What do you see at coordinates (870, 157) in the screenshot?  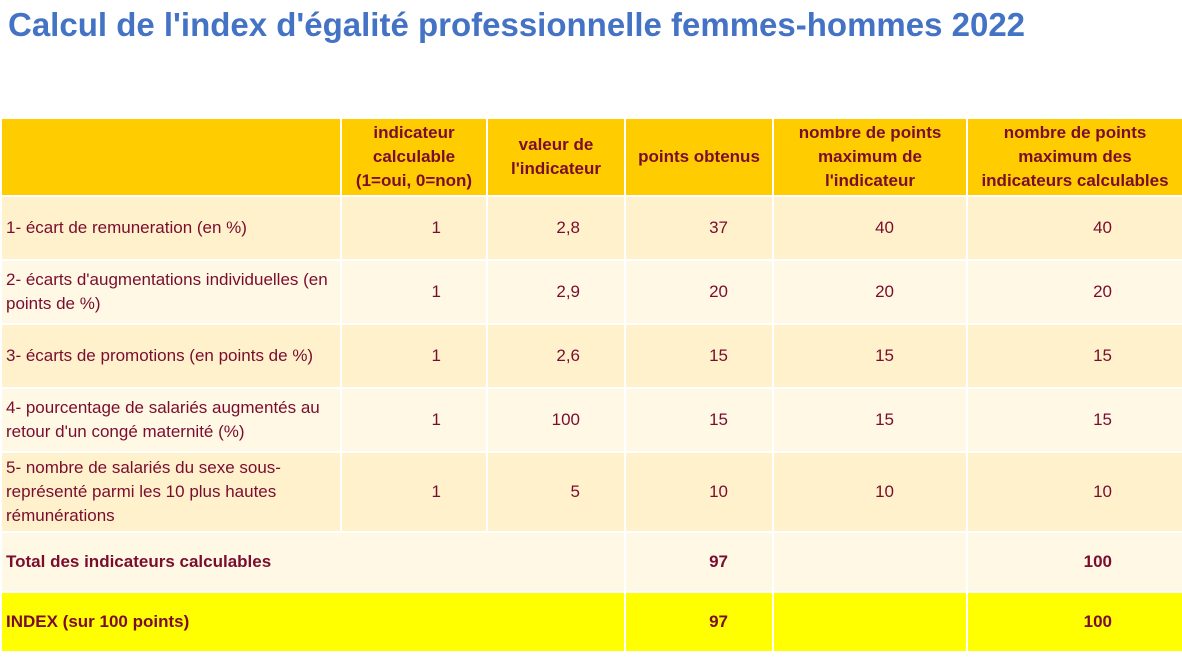 I see `header-points-max: nombre de points maximum de l'indicateur` at bounding box center [870, 157].